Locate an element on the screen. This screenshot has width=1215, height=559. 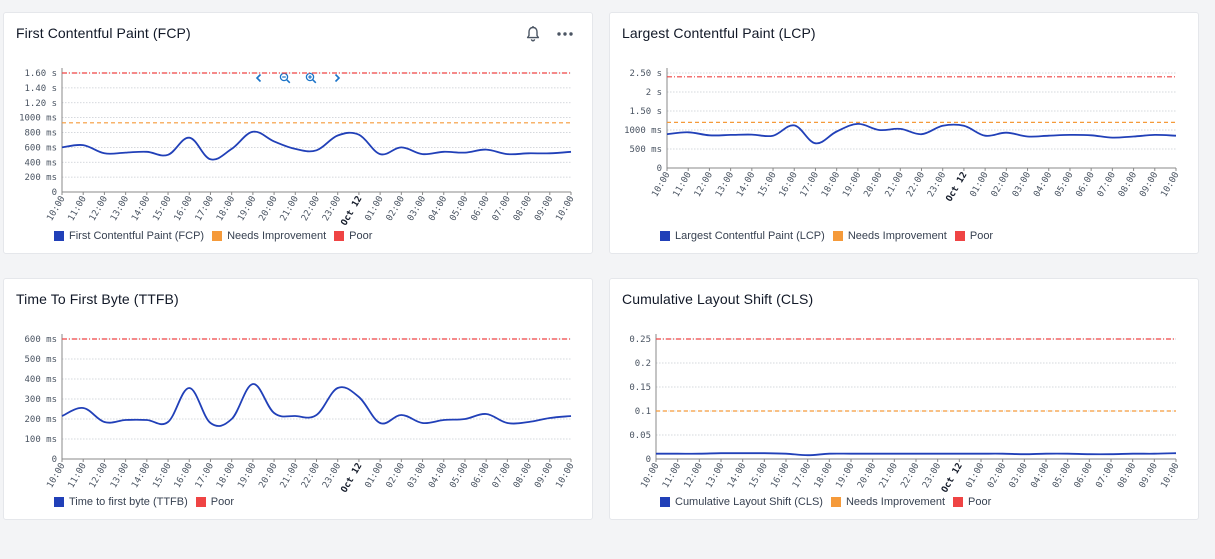
x-tick-label: 05:00 is located at coordinates (459, 209).